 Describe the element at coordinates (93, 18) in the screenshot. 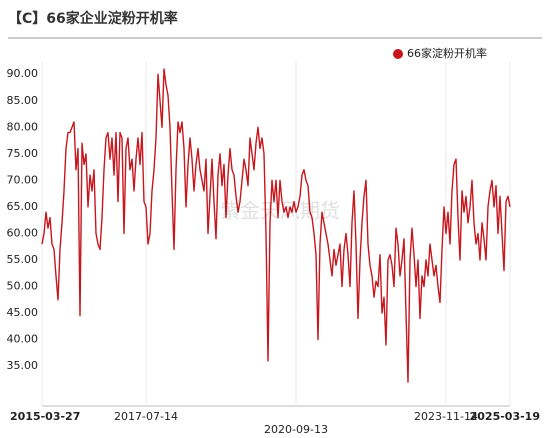

I see `chart-title: 【C】66家企业淀粉开机率` at that location.